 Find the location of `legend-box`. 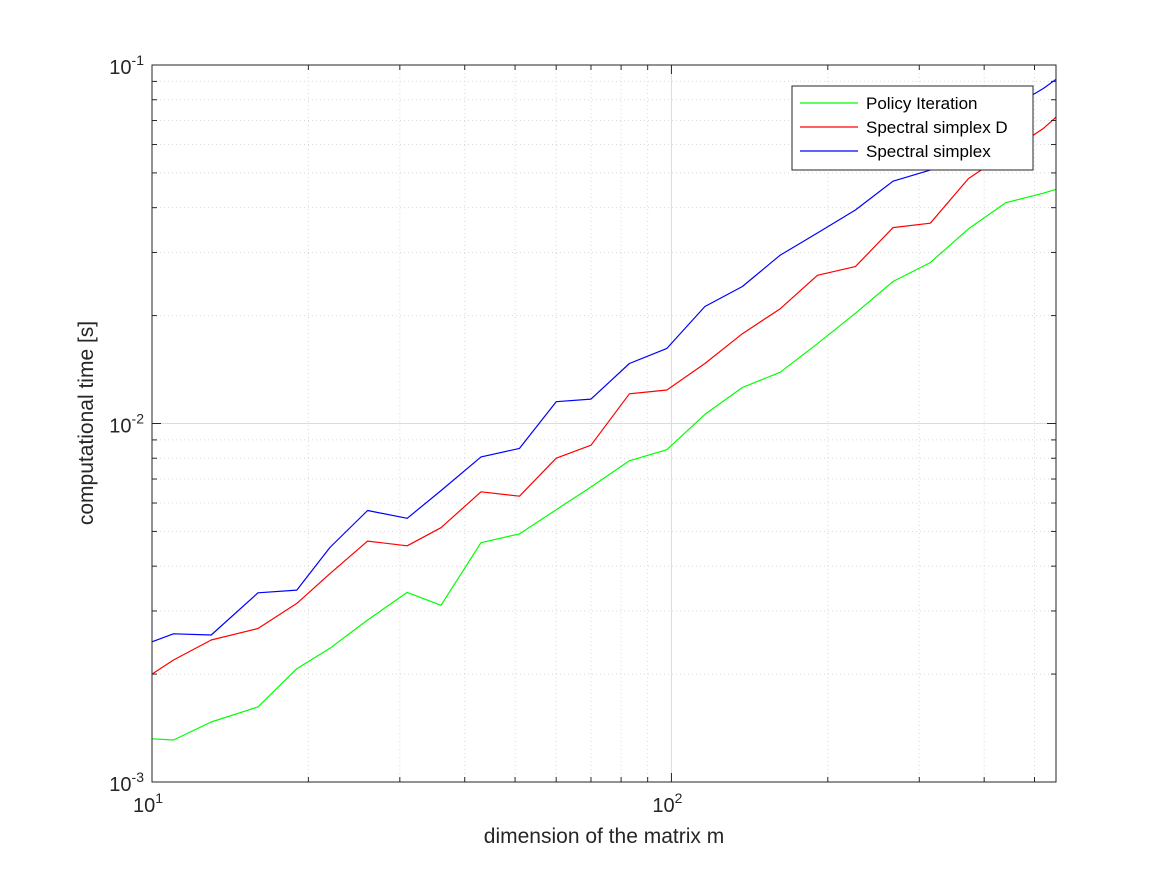

legend-box is located at coordinates (912, 128).